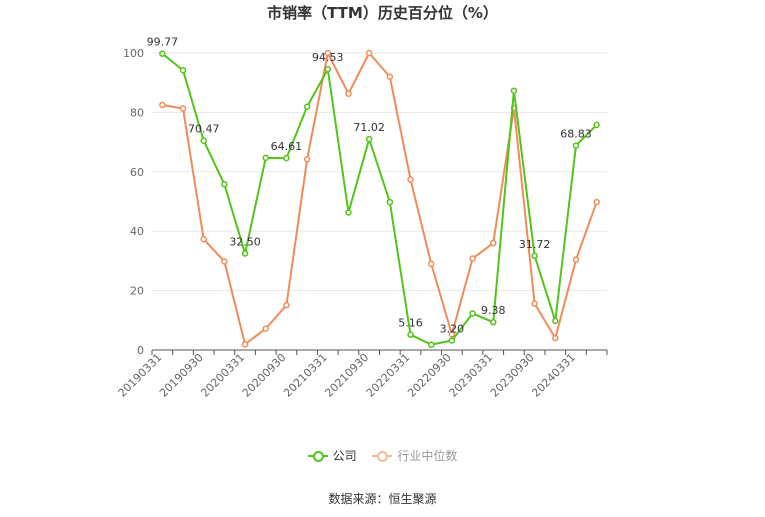 Image resolution: width=765 pixels, height=517 pixels. What do you see at coordinates (452, 328) in the screenshot?
I see `data-label: 3.20` at bounding box center [452, 328].